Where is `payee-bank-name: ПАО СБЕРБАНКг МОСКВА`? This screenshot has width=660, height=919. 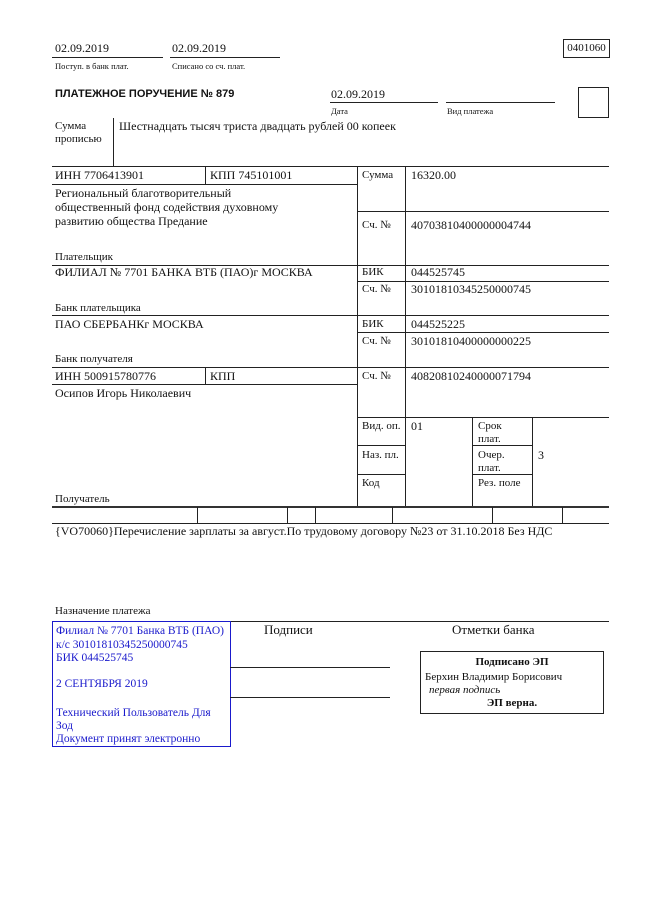 payee-bank-name: ПАО СБЕРБАНКг МОСКВА is located at coordinates (129, 324).